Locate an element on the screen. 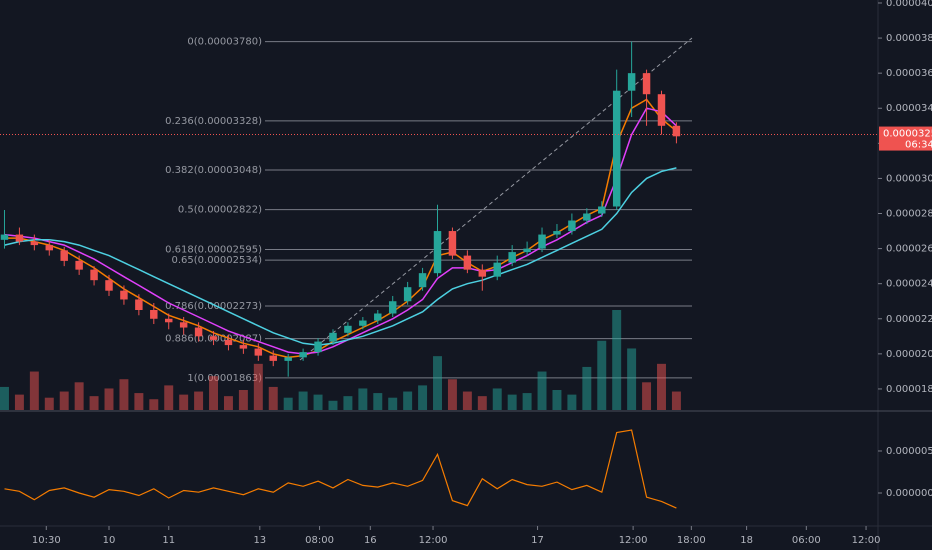 The height and width of the screenshot is (550, 932). x-tick-label: 13 is located at coordinates (259, 540).